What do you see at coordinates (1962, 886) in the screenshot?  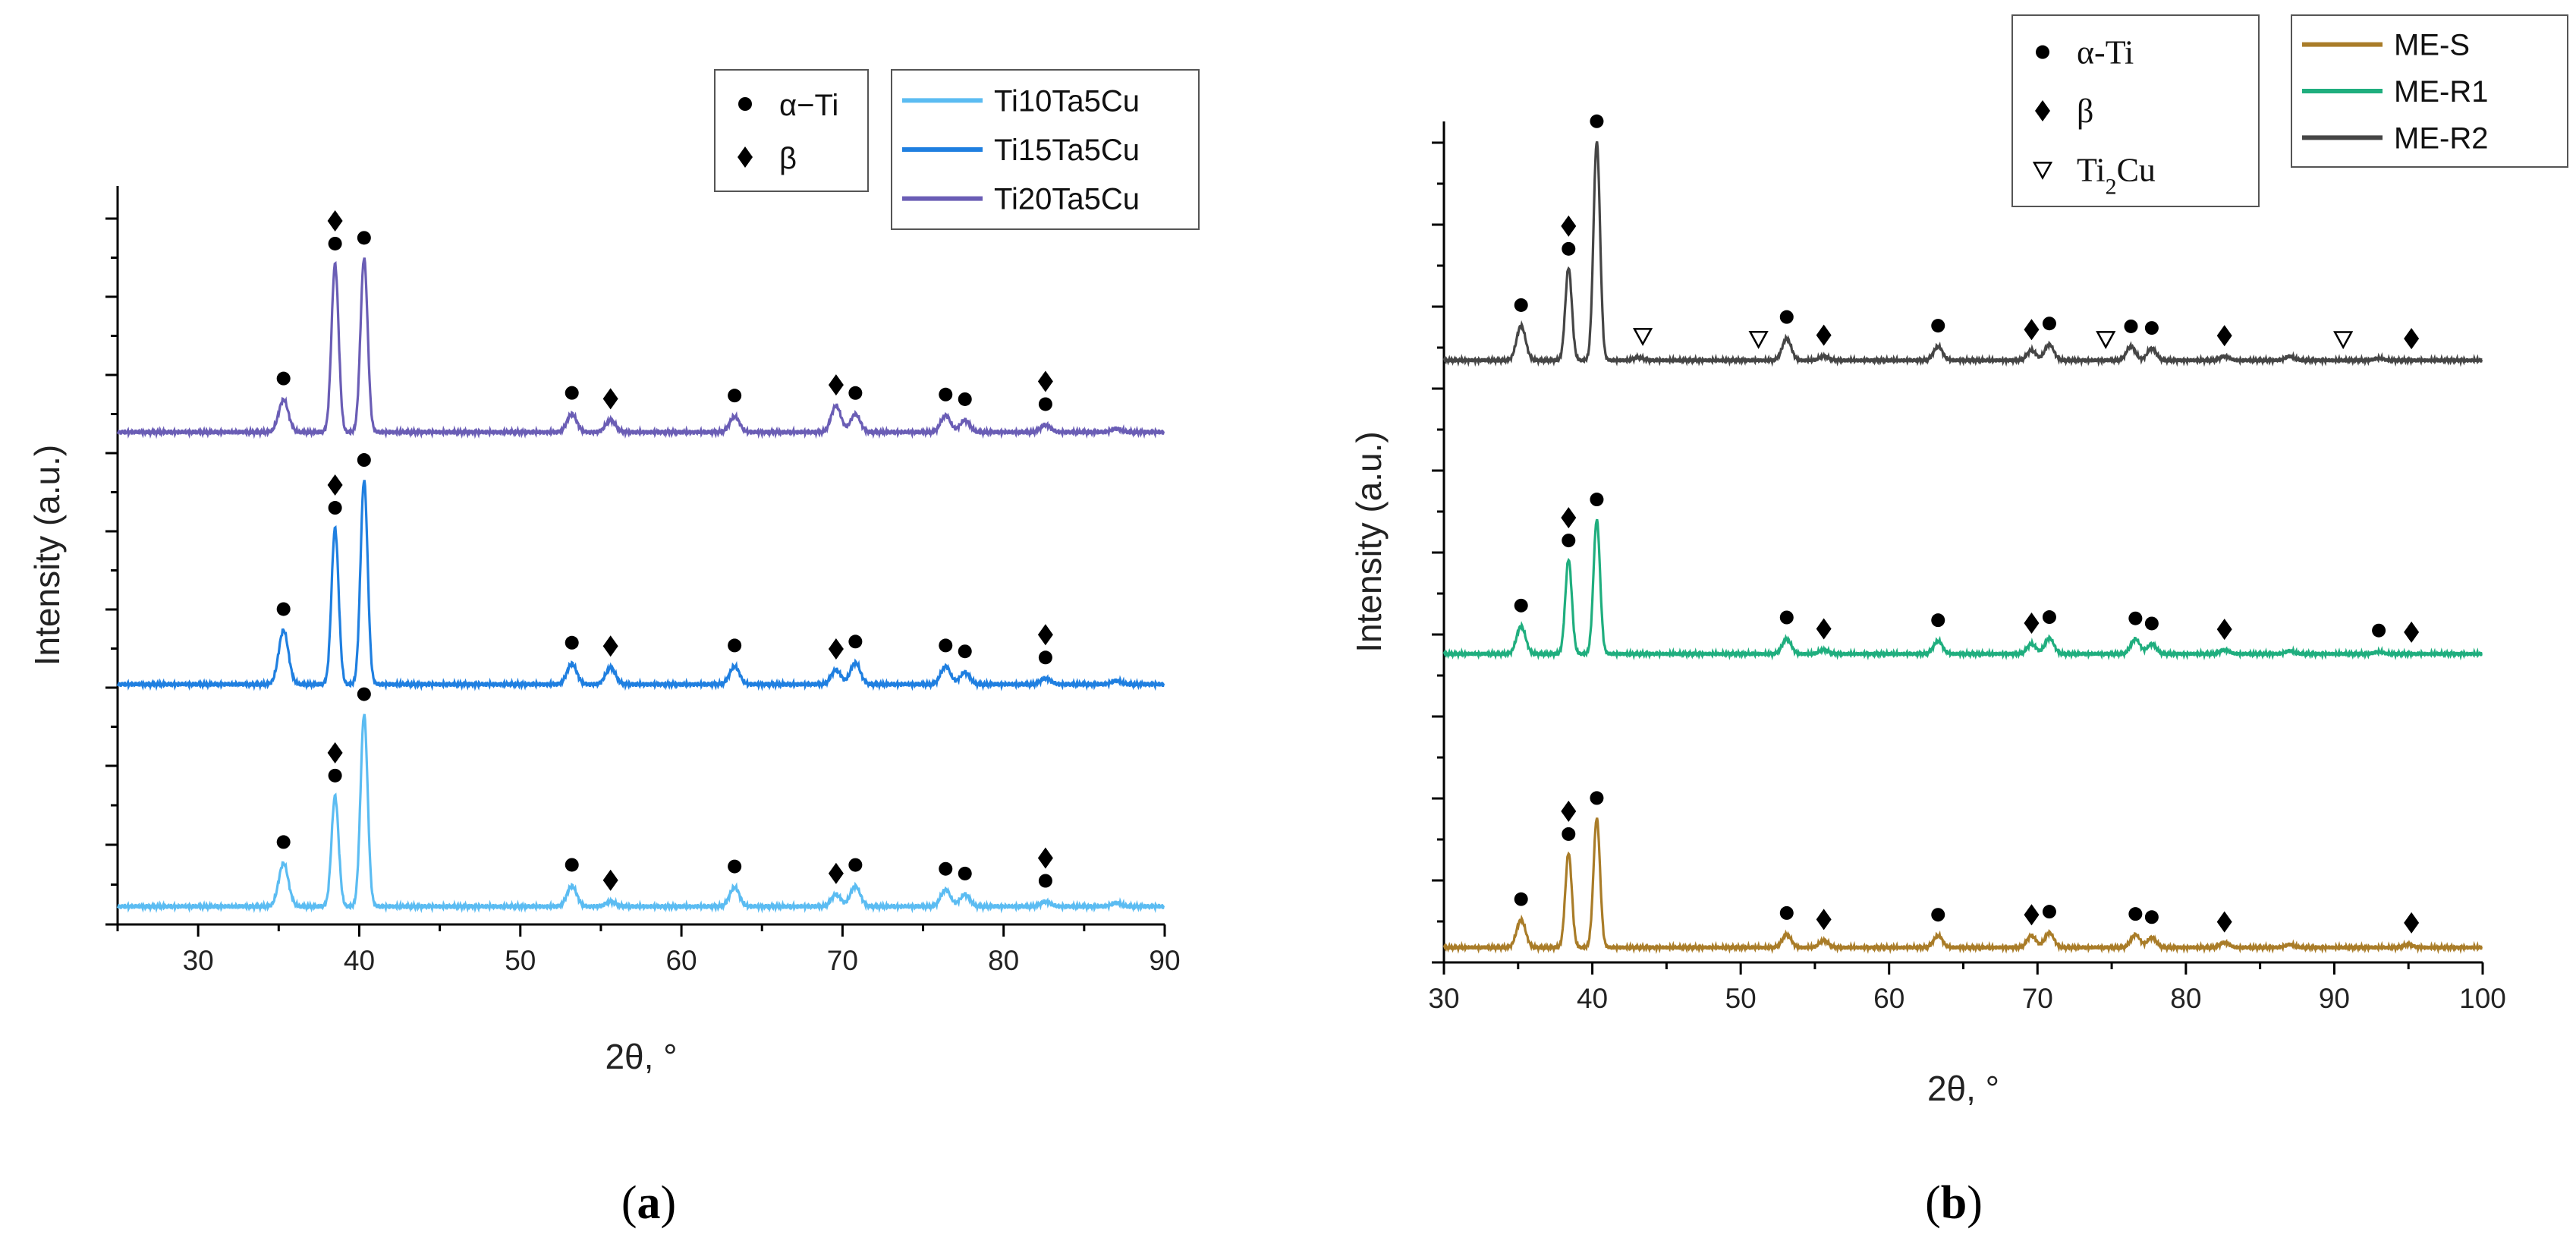 I see `series-line-ME-S` at bounding box center [1962, 886].